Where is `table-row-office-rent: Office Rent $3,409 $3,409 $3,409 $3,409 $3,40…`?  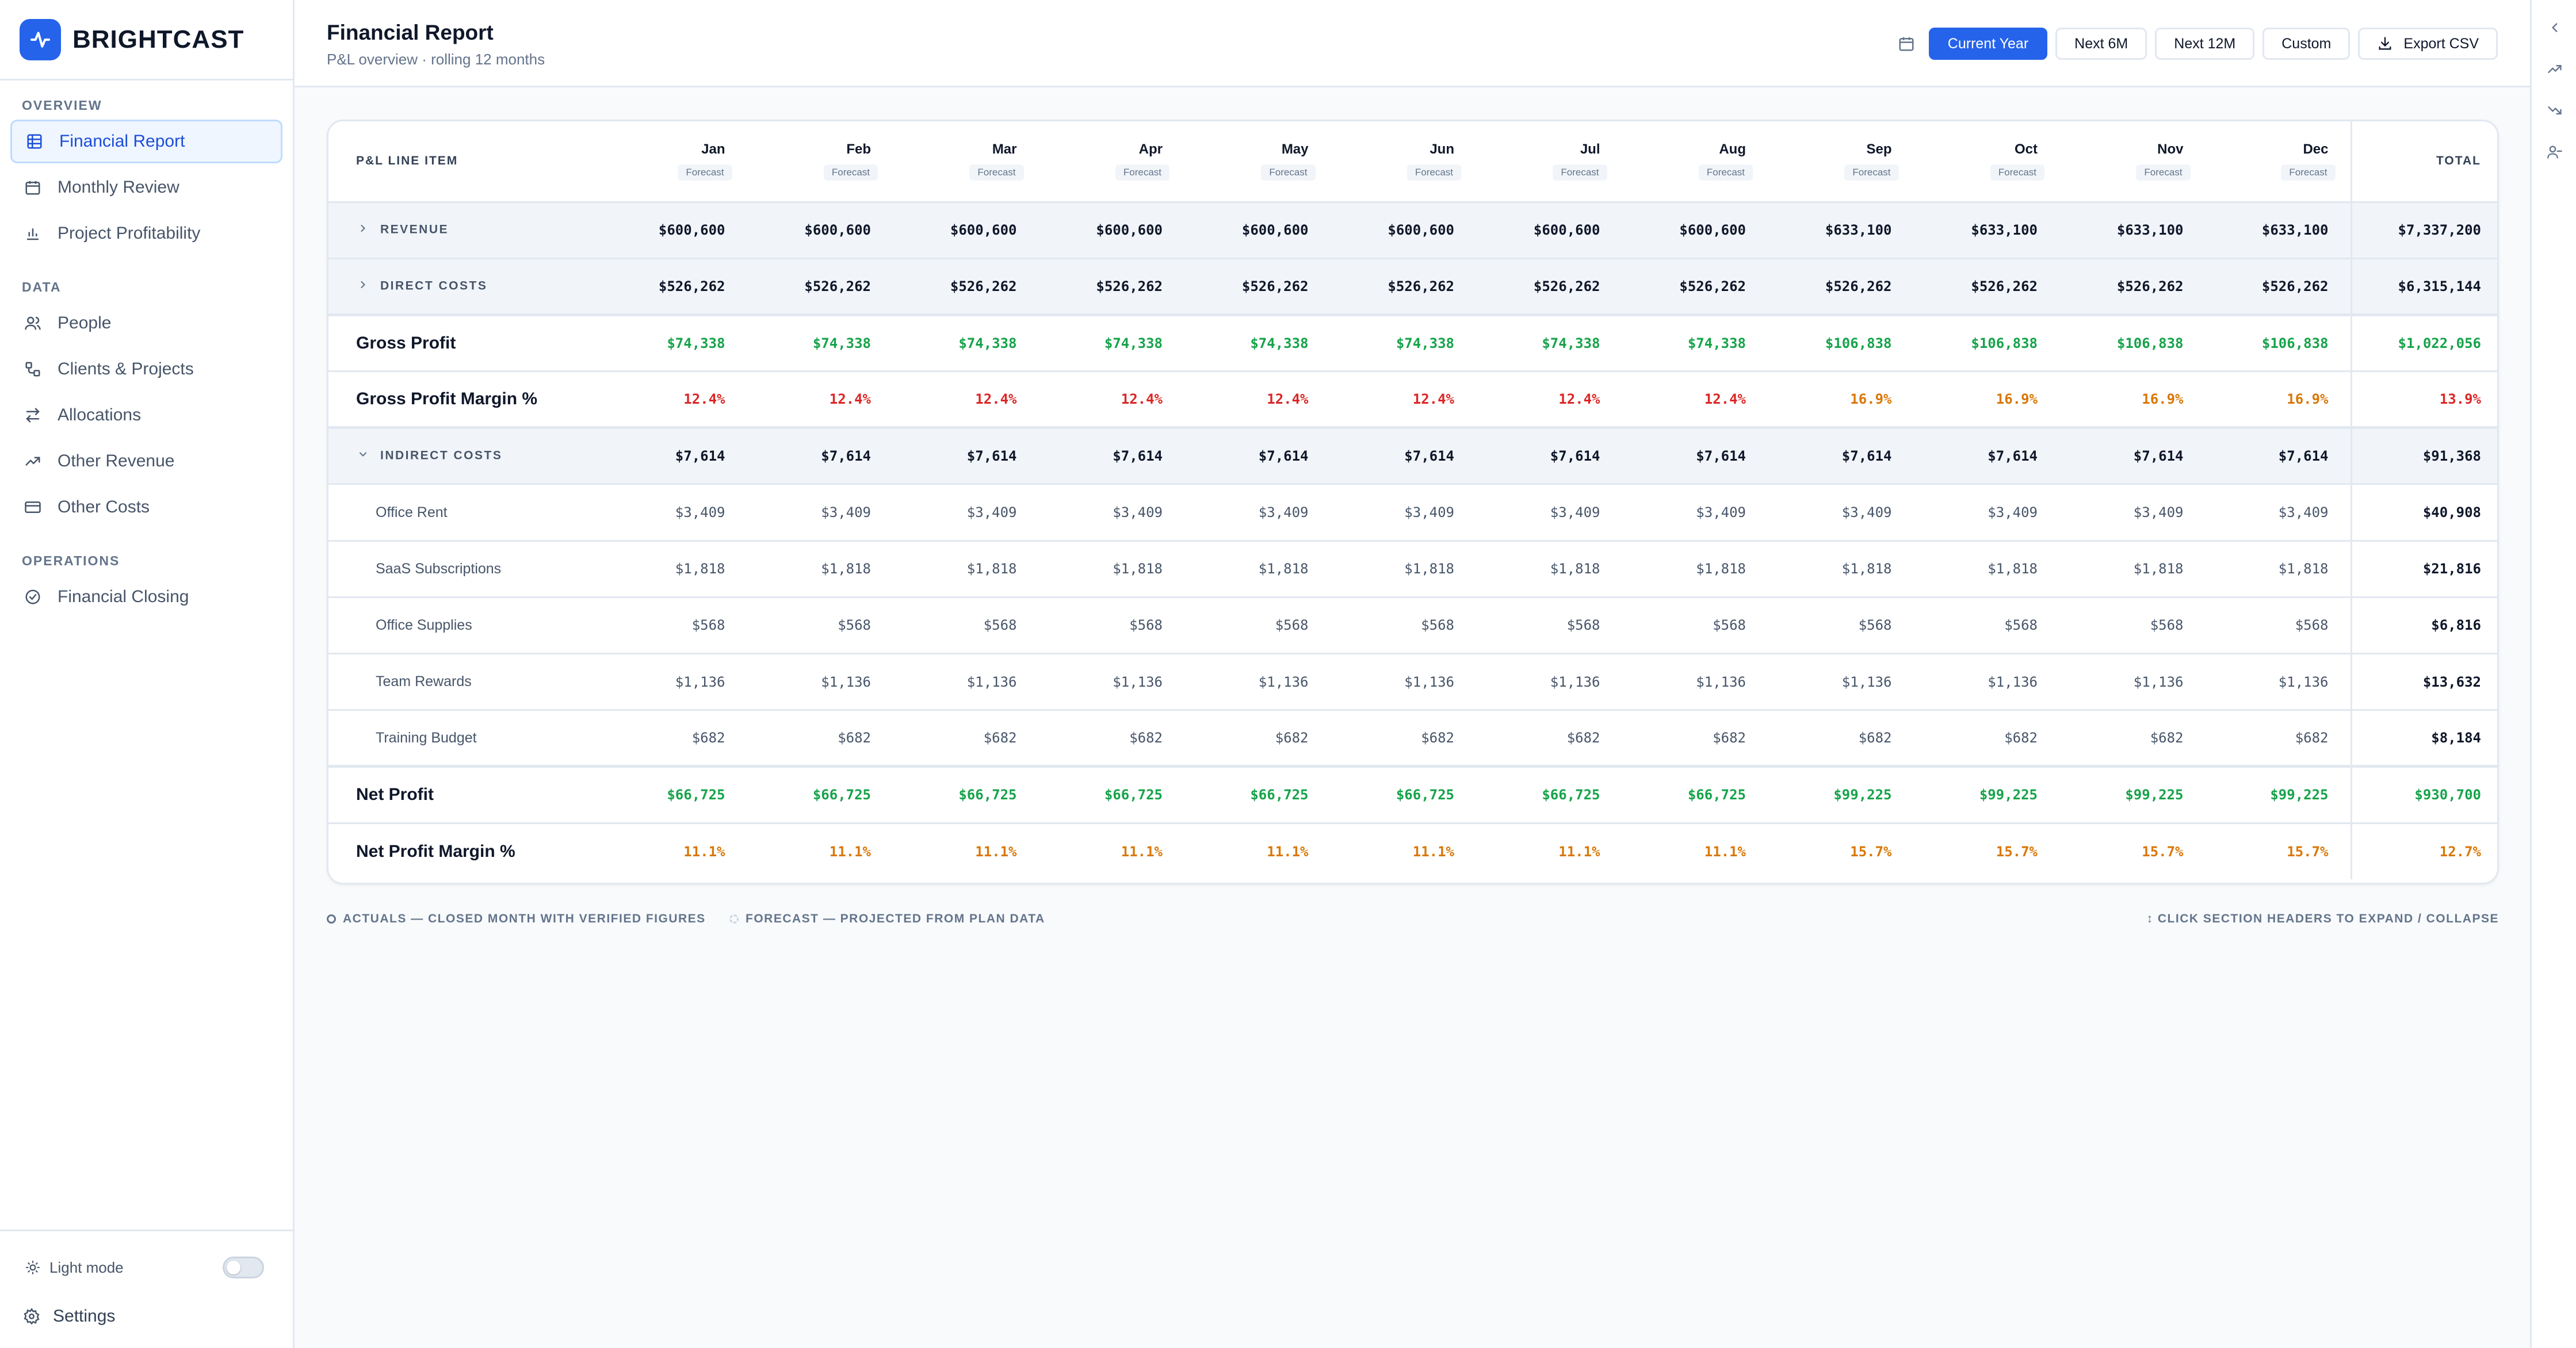 table-row-office-rent: Office Rent $3,409 $3,409 $3,409 $3,409 $3,40… is located at coordinates (1412, 513).